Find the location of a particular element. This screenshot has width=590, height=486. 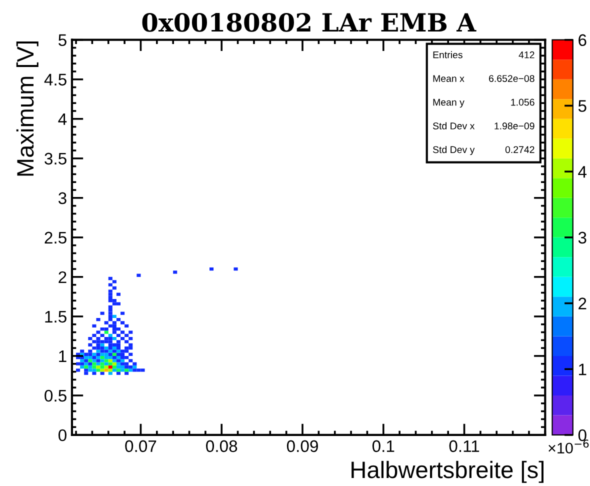

y-axis-title: Maximum [V] is located at coordinates (27, 109).